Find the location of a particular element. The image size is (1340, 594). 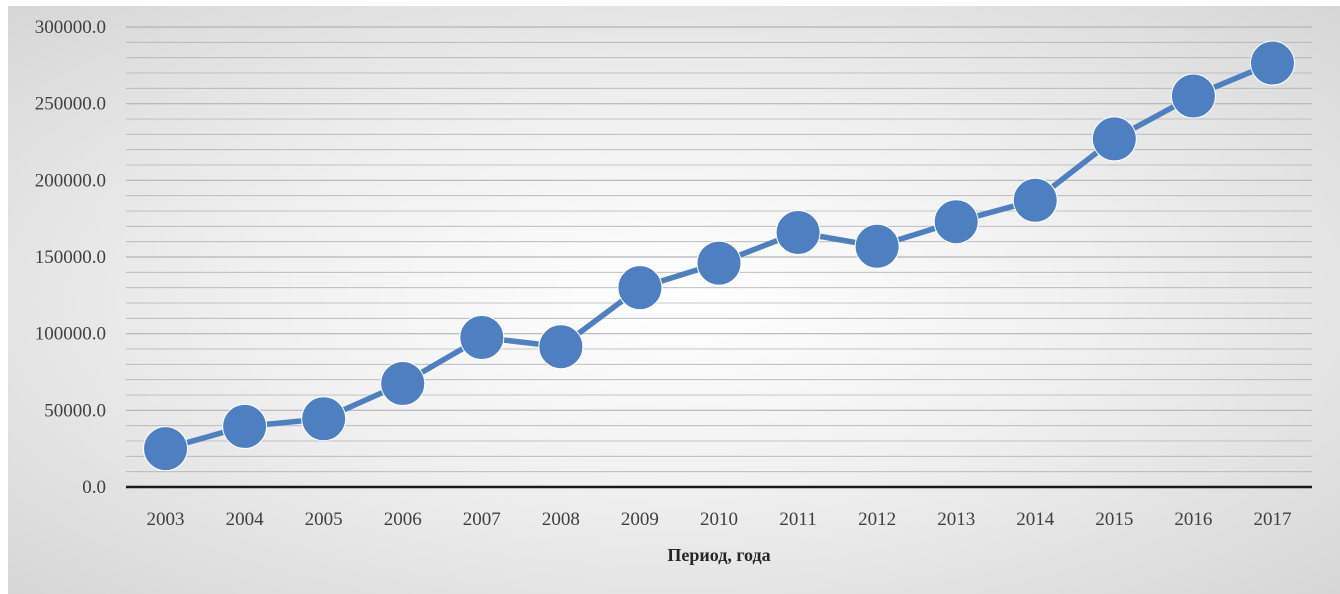

y-tick-label: 100000.0 is located at coordinates (70, 334).